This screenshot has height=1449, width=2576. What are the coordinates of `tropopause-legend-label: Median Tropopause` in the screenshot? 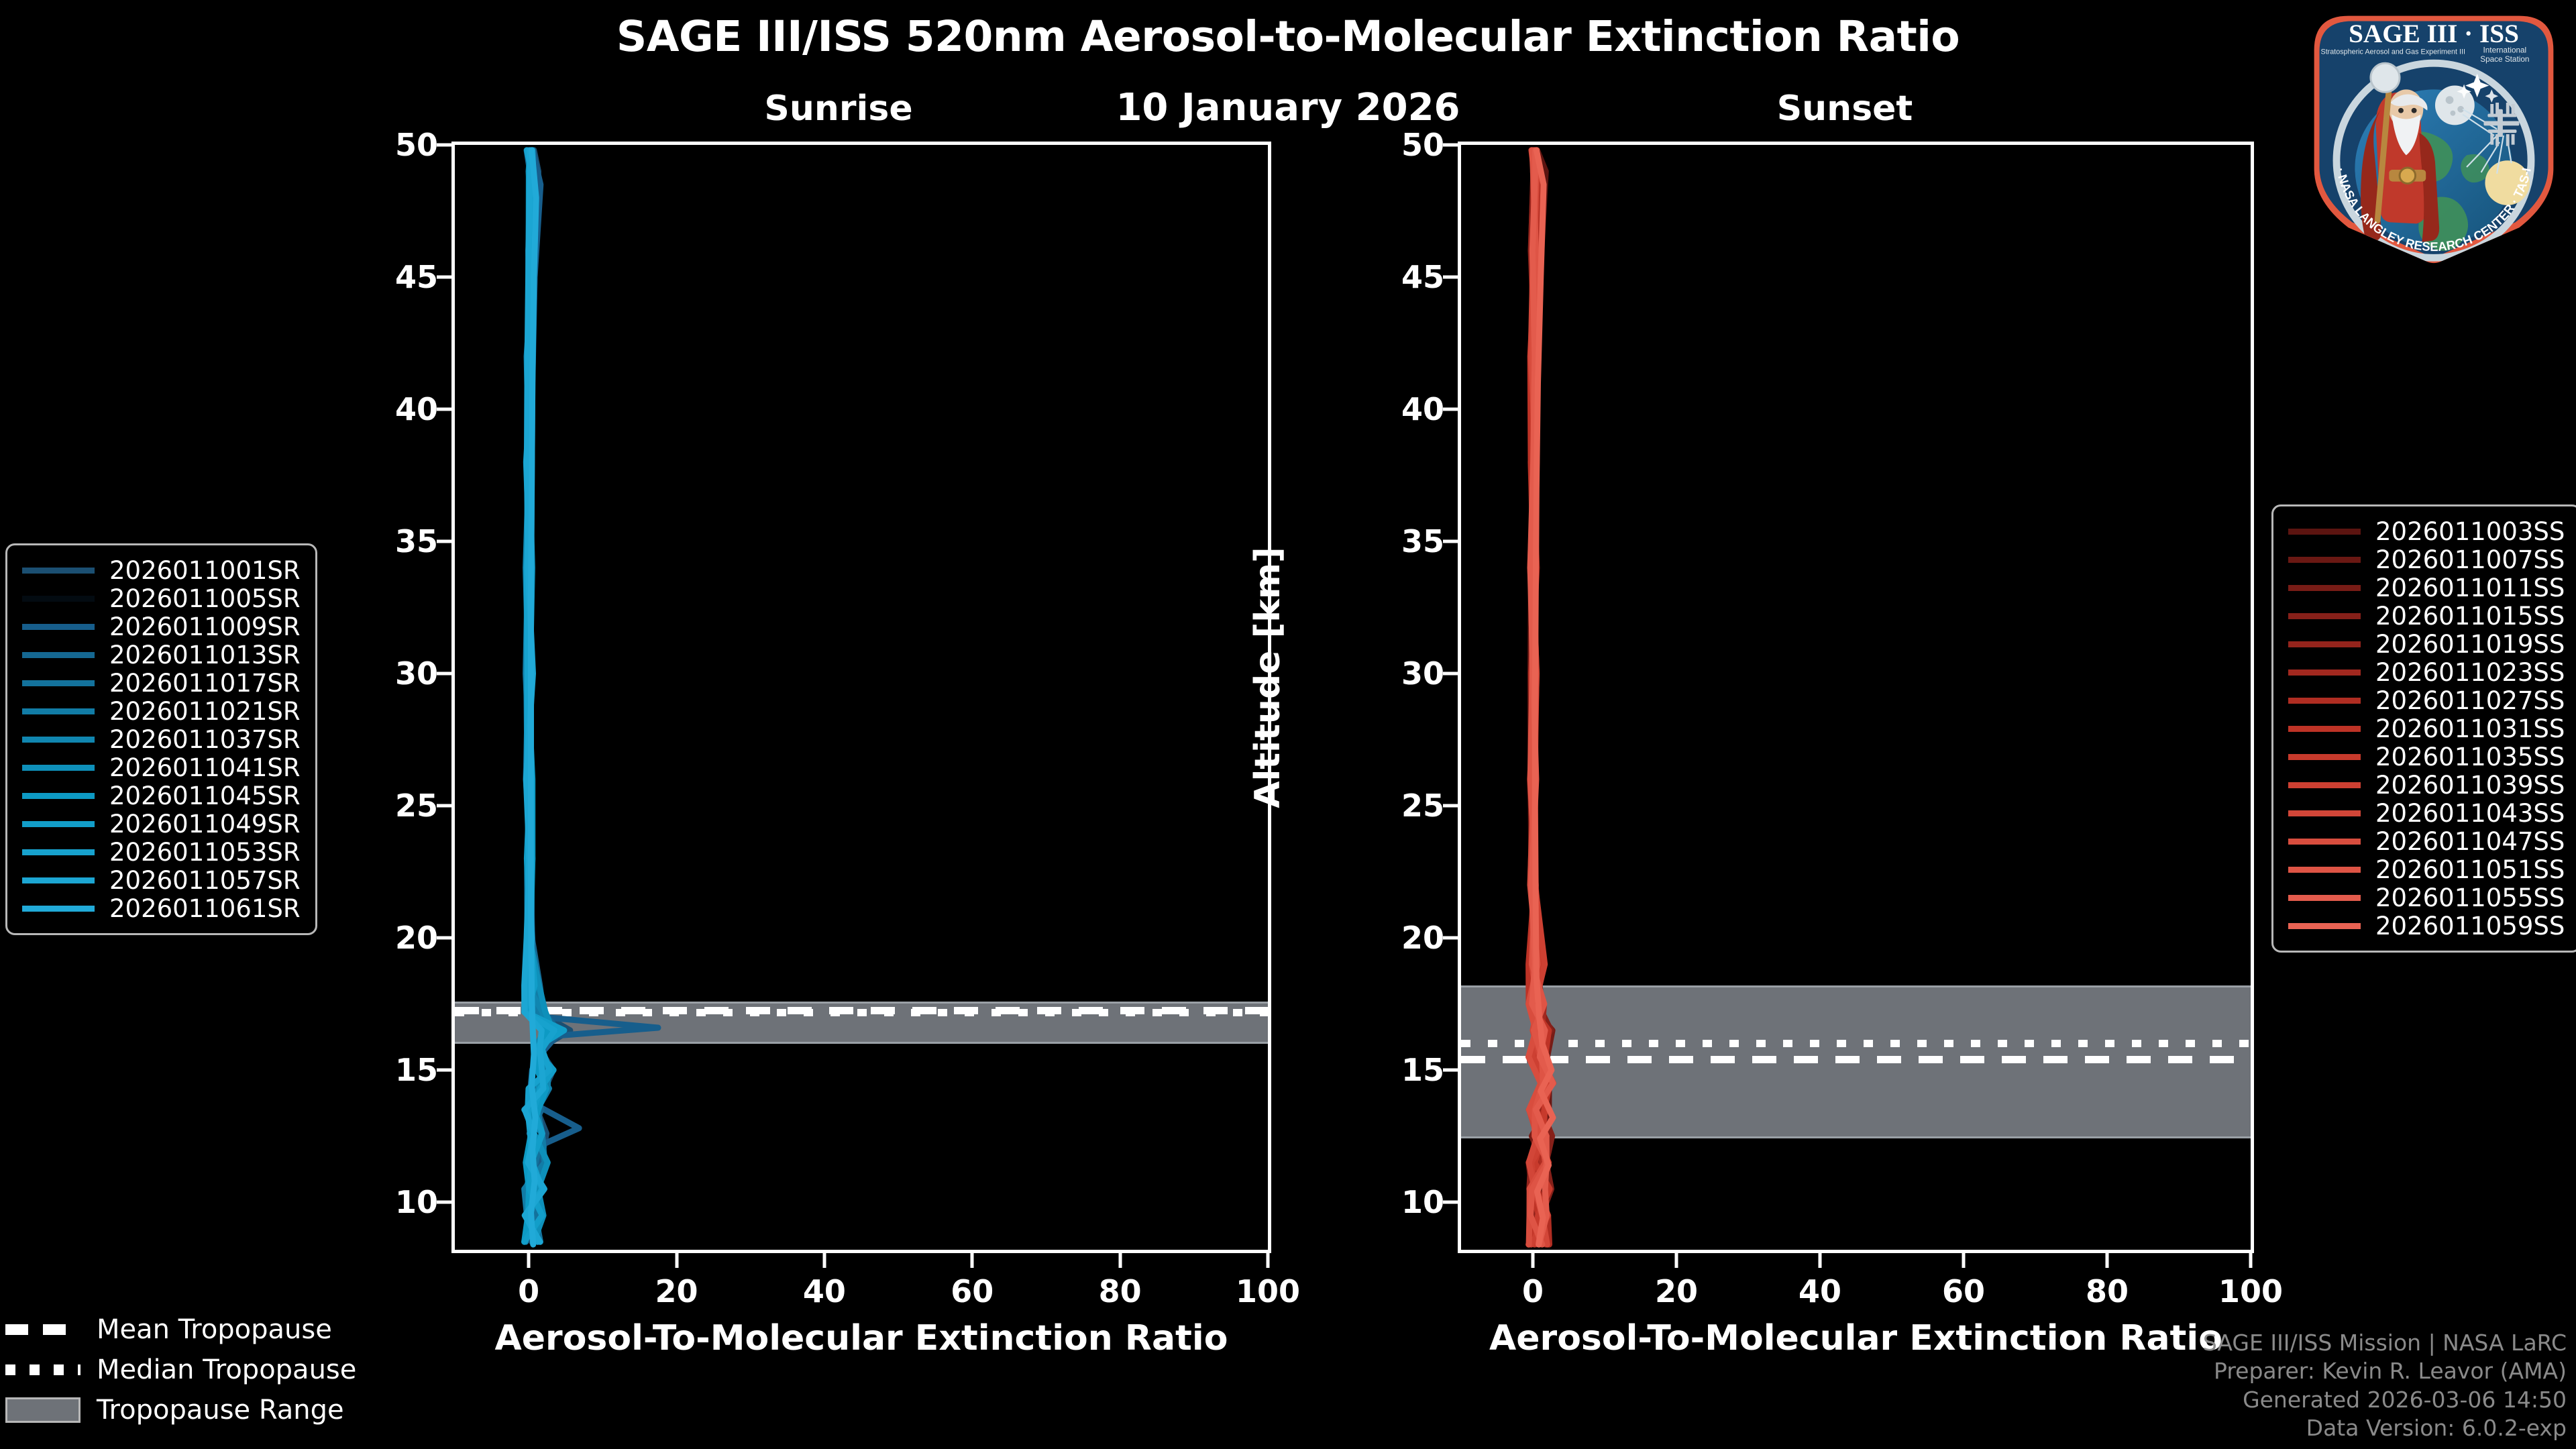 It's located at (227, 1369).